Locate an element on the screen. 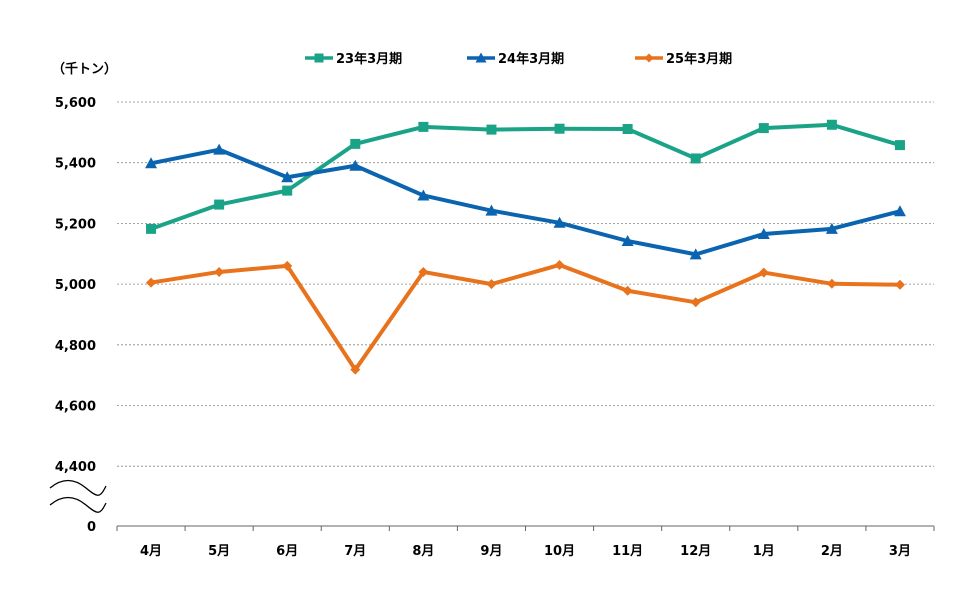 This screenshot has width=960, height=593. x-tick-label: 8月 is located at coordinates (423, 551).